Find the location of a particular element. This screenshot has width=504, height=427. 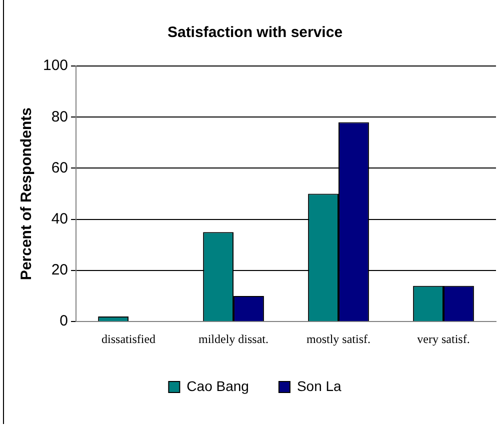

y-tick-label: 80 is located at coordinates (59, 117).